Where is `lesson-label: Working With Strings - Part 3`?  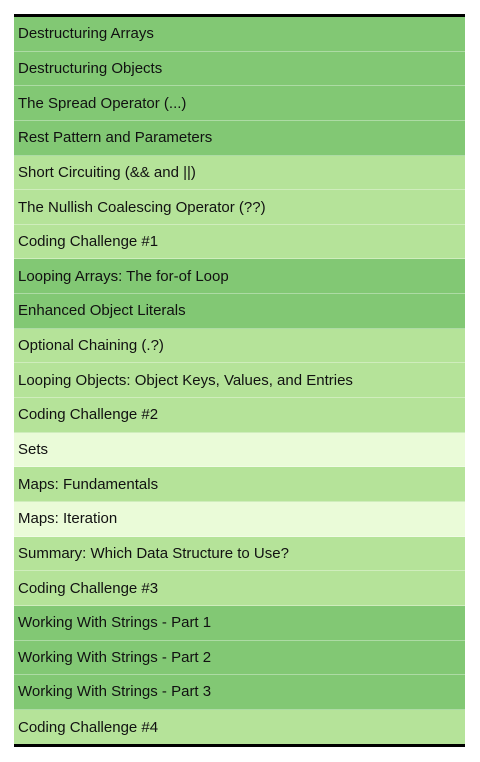
lesson-label: Working With Strings - Part 3 is located at coordinates (115, 692).